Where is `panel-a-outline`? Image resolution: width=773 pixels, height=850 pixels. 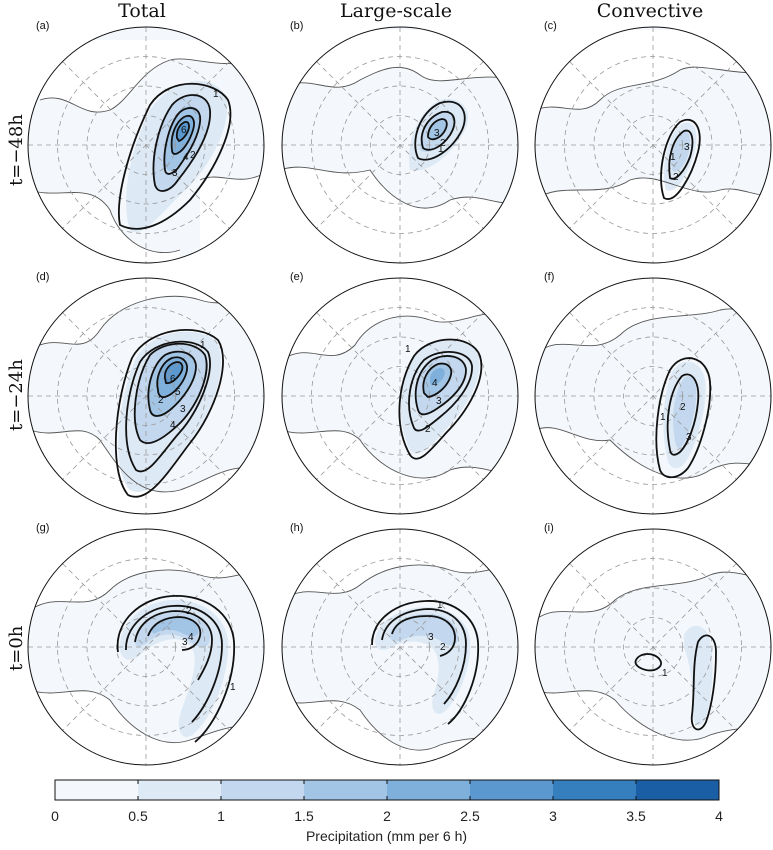 panel-a-outline is located at coordinates (146, 145).